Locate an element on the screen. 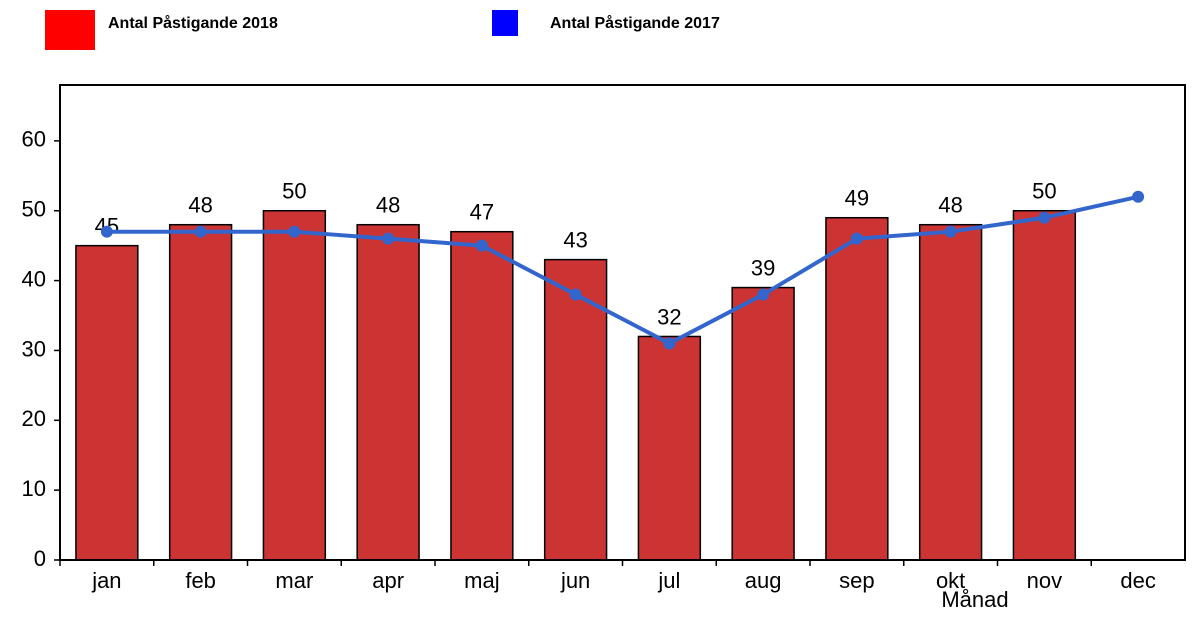  y-tick-label: 40 is located at coordinates (34, 278).